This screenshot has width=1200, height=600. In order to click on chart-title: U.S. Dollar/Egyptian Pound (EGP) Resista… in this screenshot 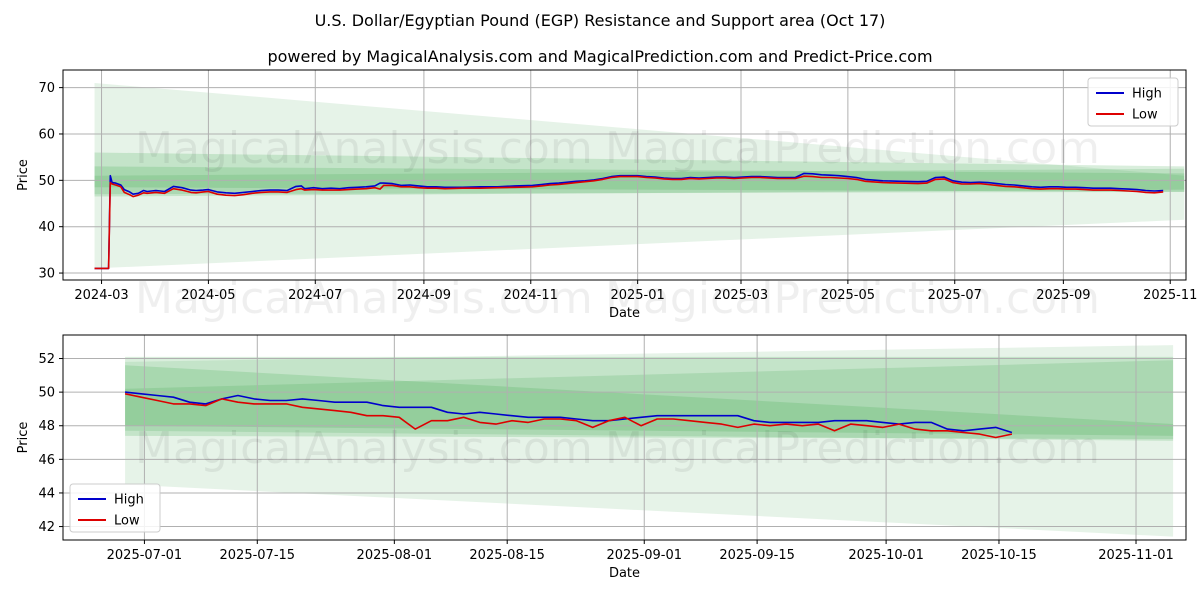, I will do `click(600, 20)`.